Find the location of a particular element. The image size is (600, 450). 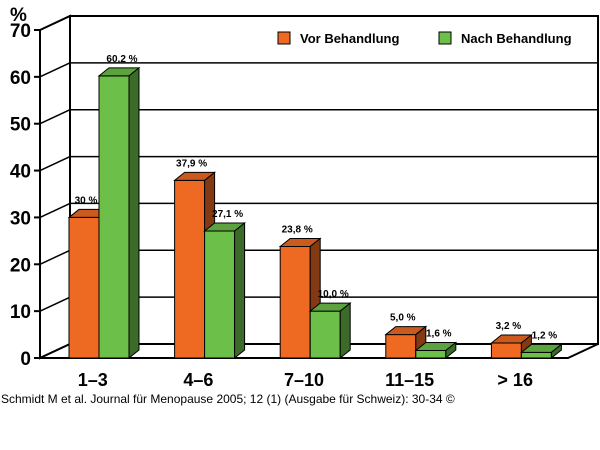

data-label: 37,9 % is located at coordinates (191, 163).